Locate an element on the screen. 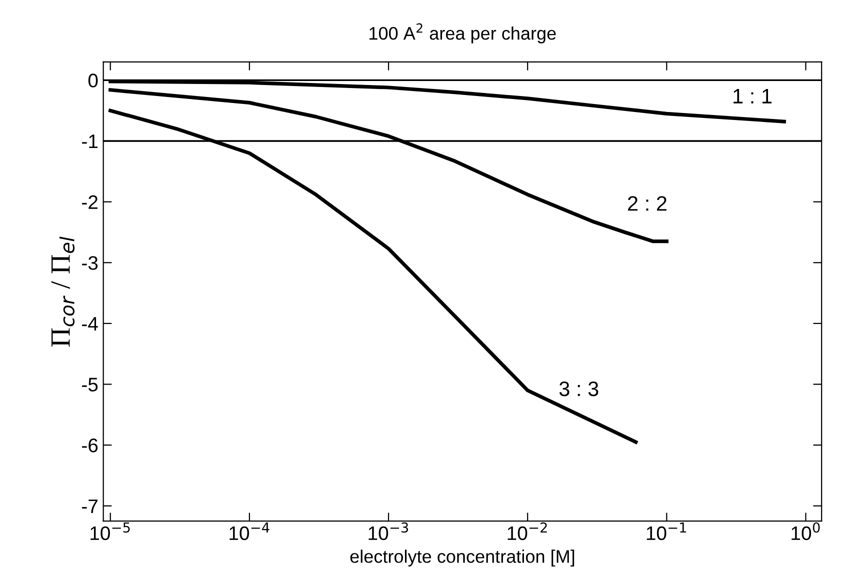 This screenshot has height=579, width=847. y-tick-label: -4 is located at coordinates (90, 323).